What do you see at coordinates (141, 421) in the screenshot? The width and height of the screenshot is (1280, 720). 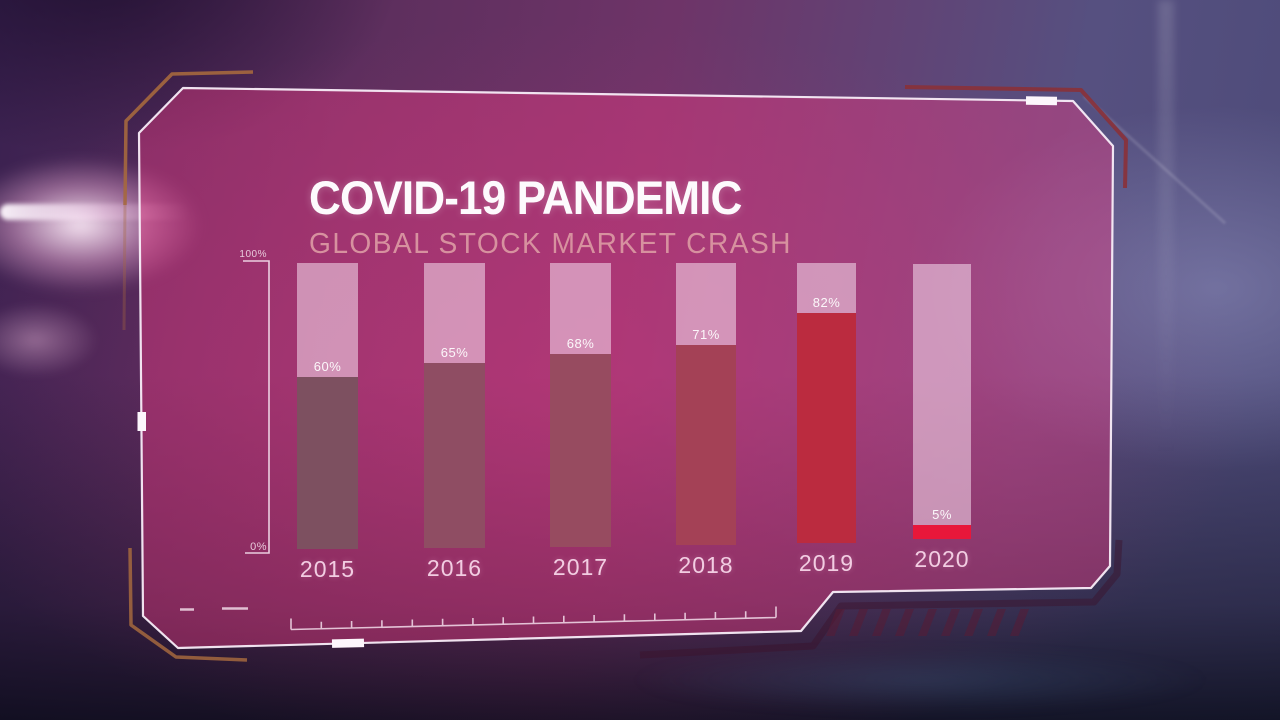 I see `frame-handle-left` at bounding box center [141, 421].